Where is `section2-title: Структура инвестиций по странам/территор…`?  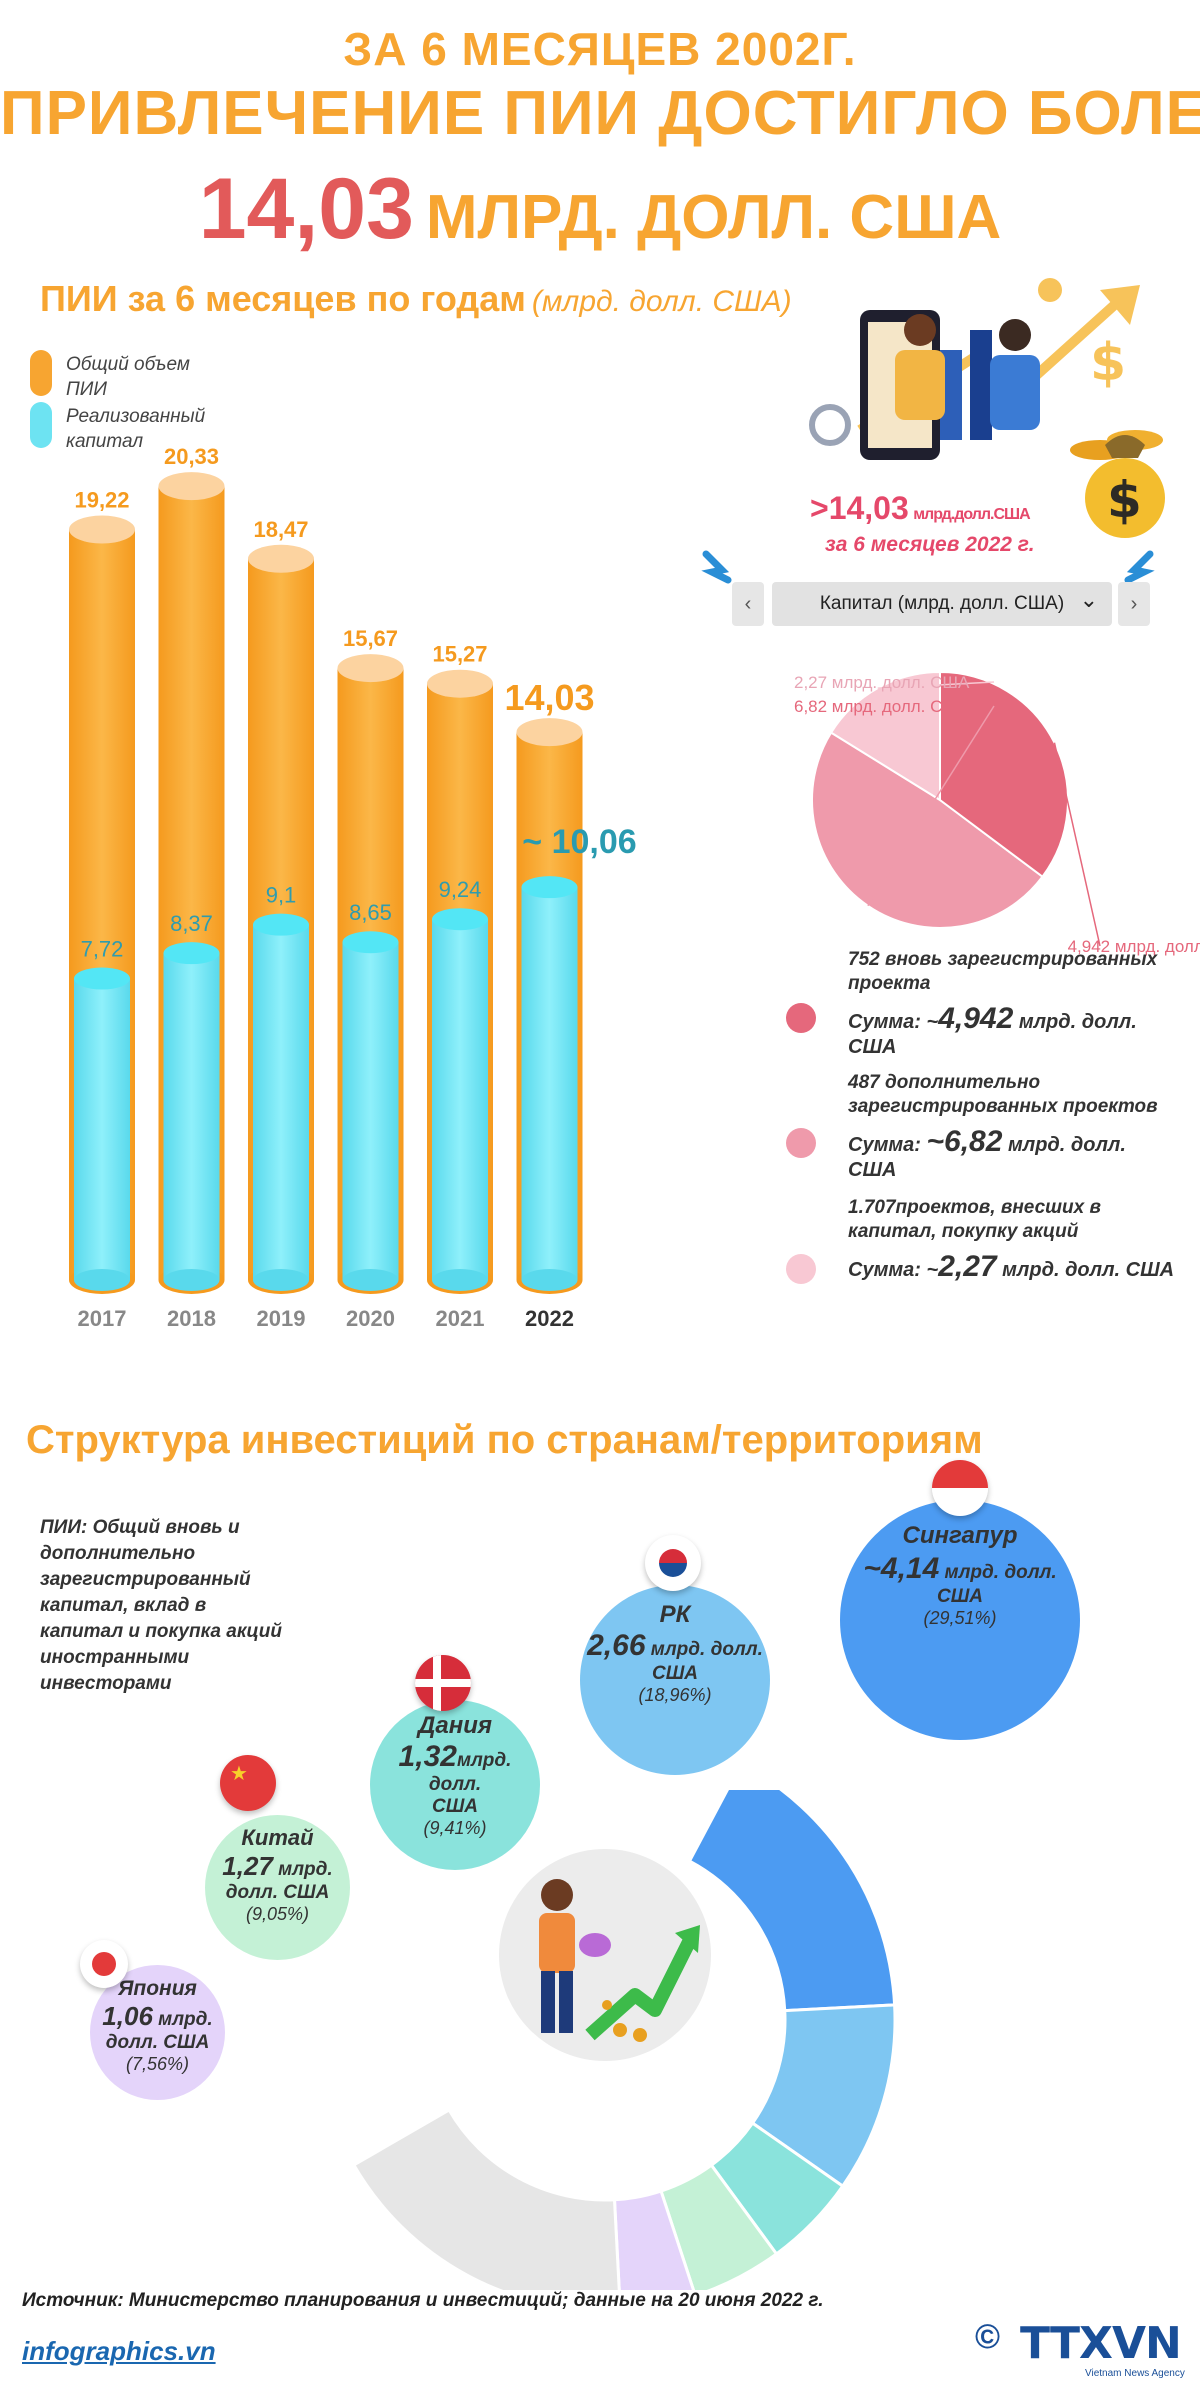
section2-title: Структура инвестиций по странам/территор… is located at coordinates (504, 1440).